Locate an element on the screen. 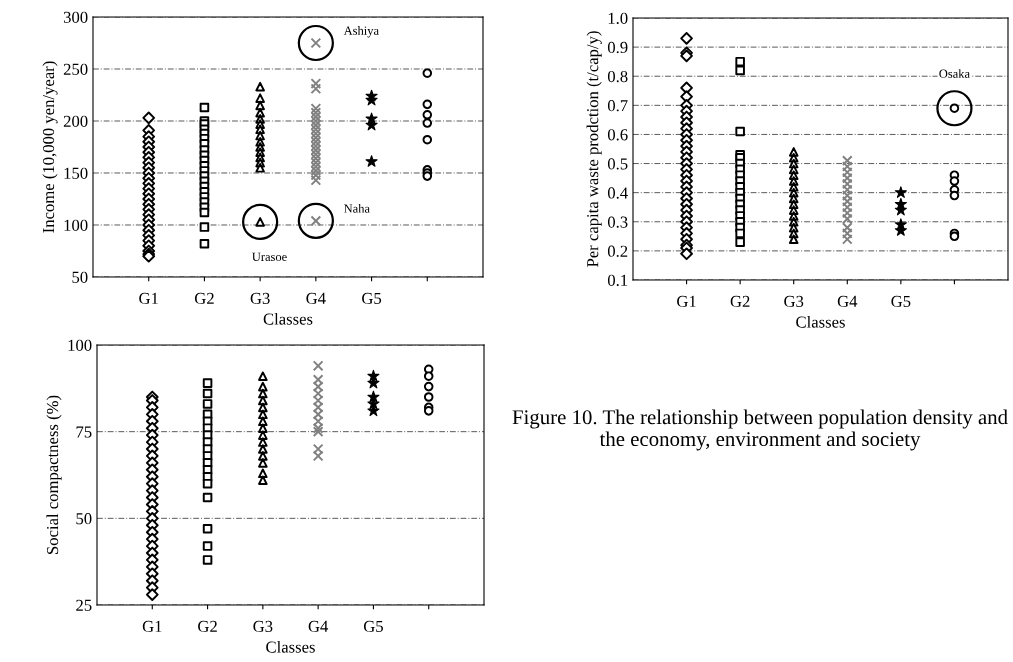 Image resolution: width=1013 pixels, height=662 pixels. y-axis-title: Income (10,000 yen/year) is located at coordinates (50, 147).